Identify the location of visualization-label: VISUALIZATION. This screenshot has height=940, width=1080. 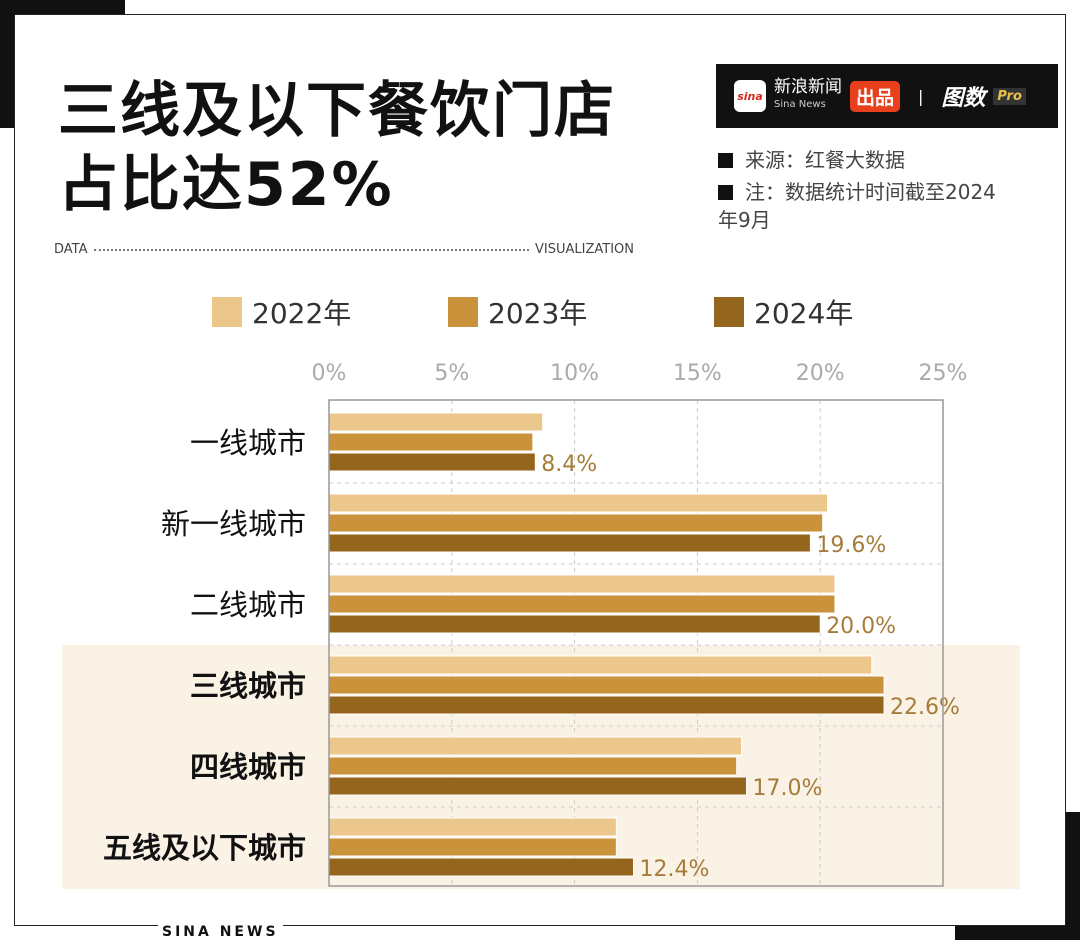
(584, 249).